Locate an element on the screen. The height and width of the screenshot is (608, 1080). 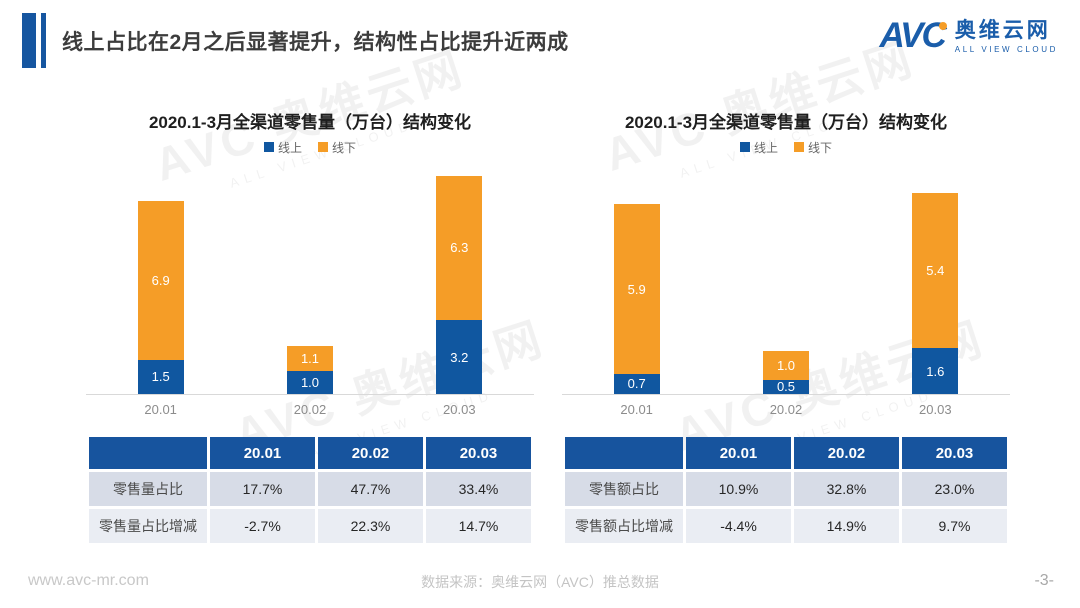
stacked-bar-20.02: 1.0 0.5 is located at coordinates (785, 372).